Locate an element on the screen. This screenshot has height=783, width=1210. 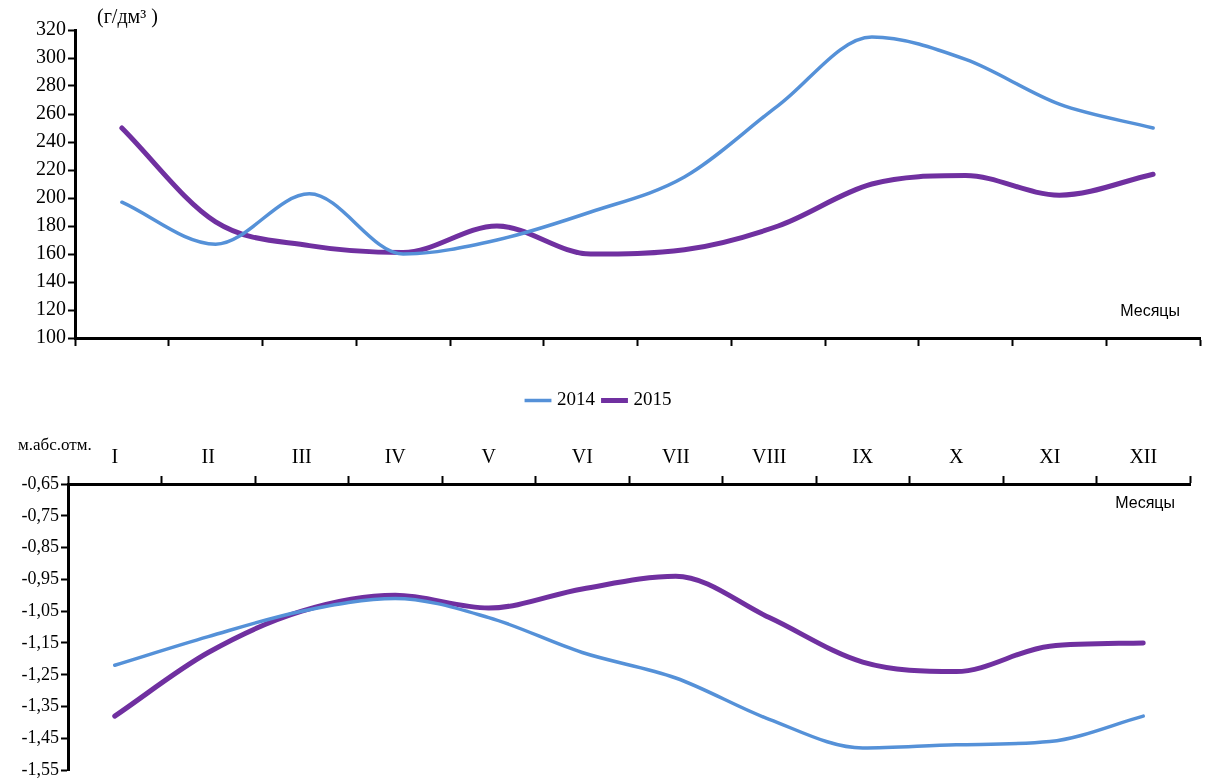
y-tick-label: -1,05 is located at coordinates (40, 609).